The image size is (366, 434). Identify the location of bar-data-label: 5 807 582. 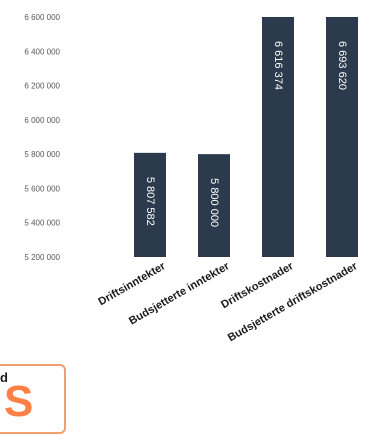
(150, 201).